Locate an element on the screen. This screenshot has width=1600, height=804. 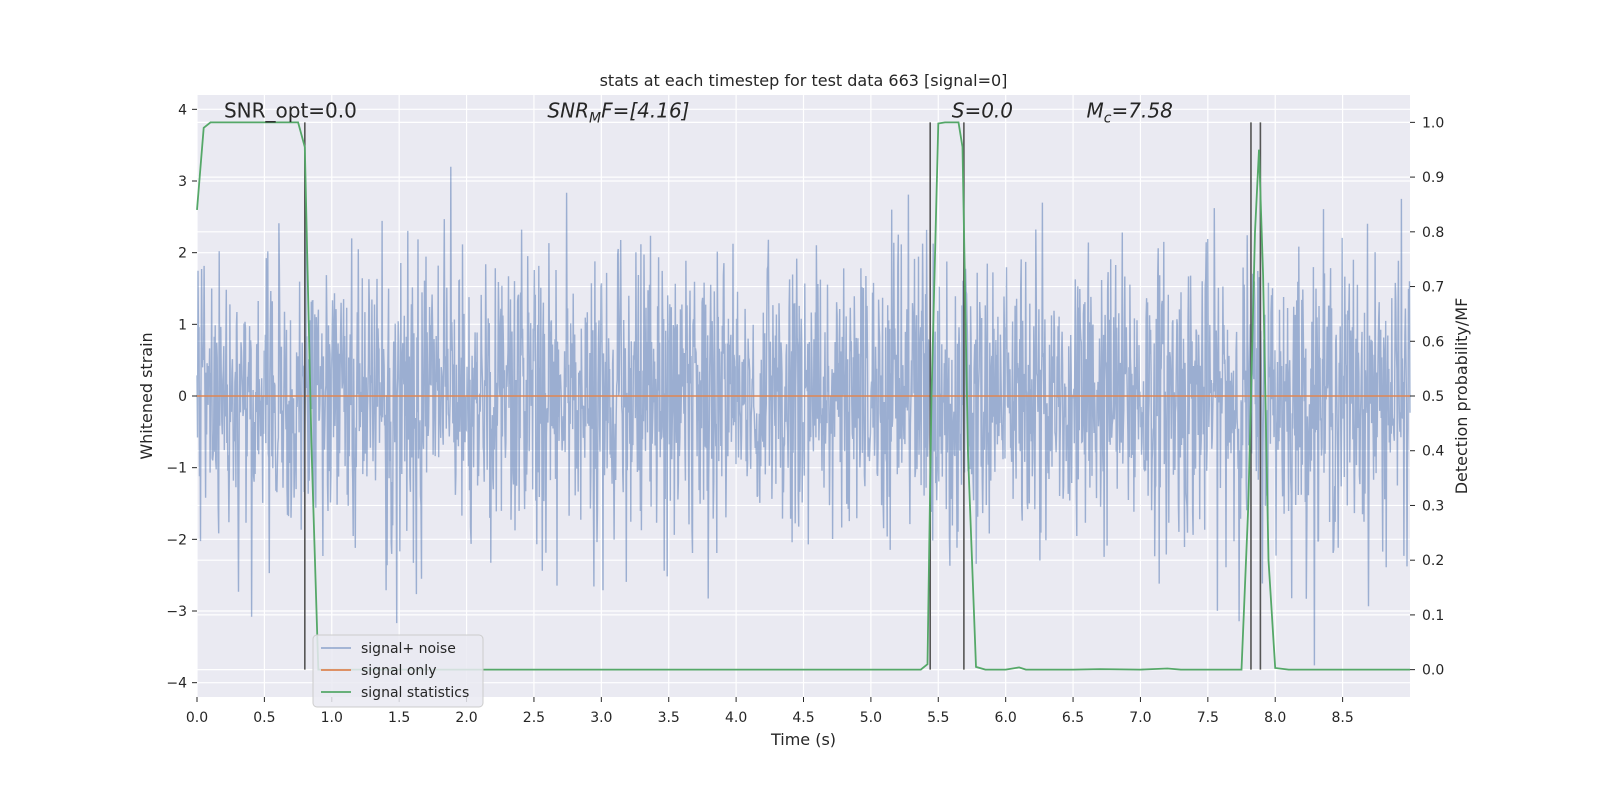
x-tick-label: 0.5 is located at coordinates (264, 718).